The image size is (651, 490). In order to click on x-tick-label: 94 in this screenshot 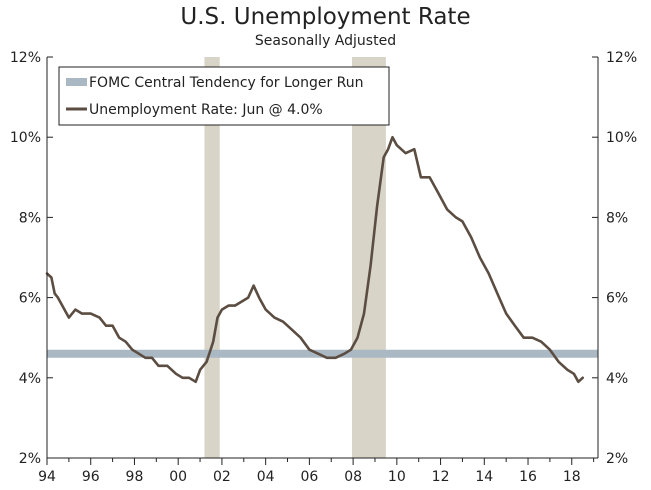, I will do `click(47, 477)`.